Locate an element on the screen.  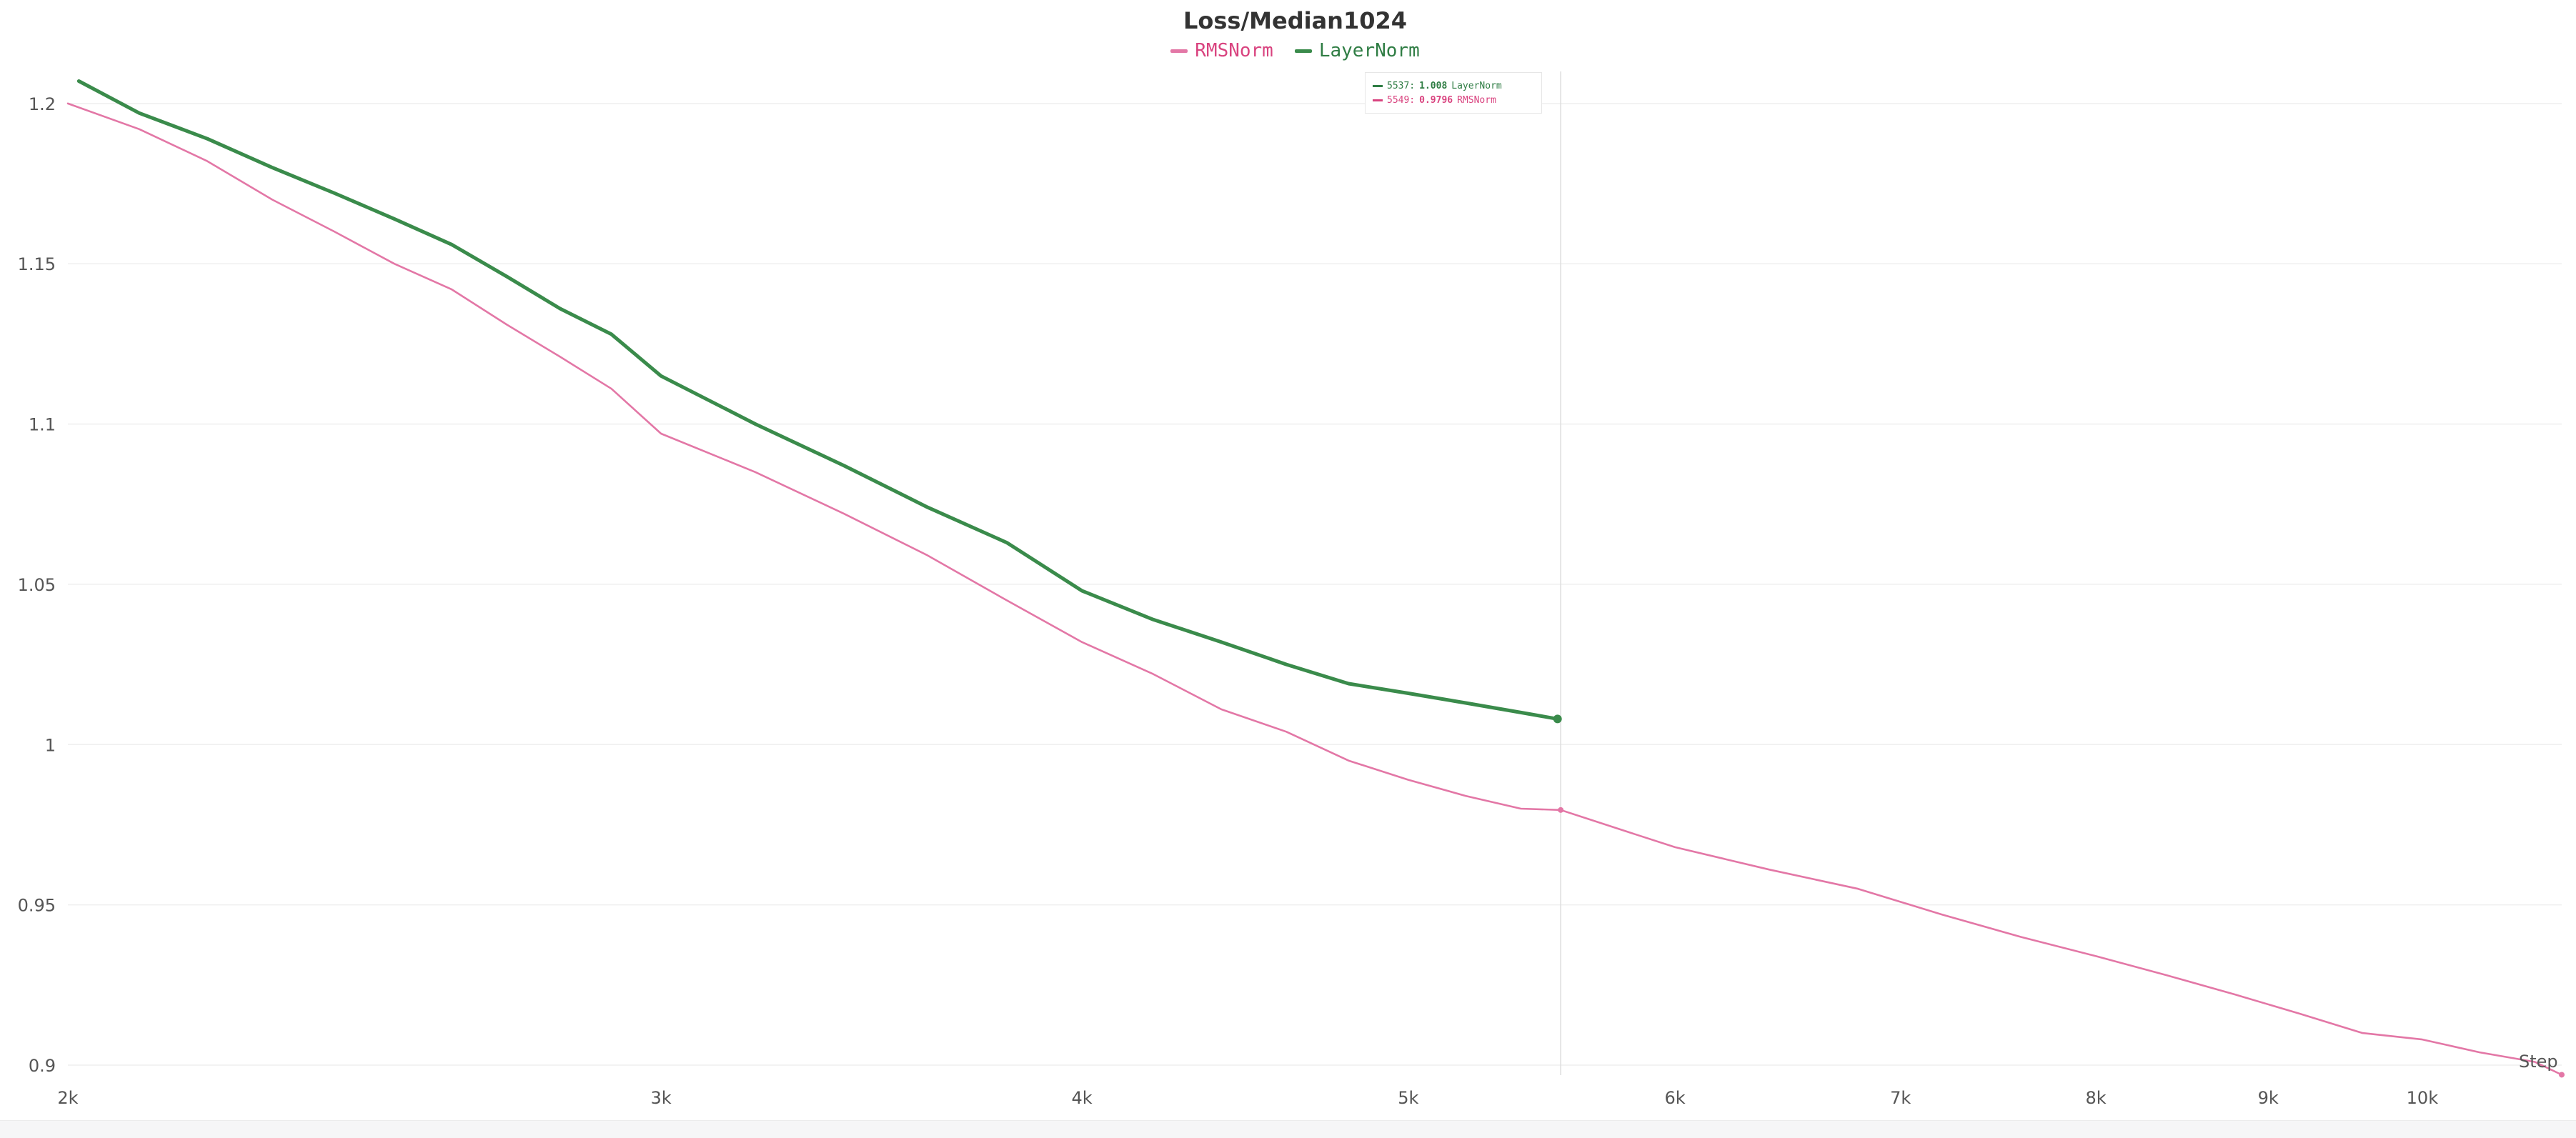
tooltip-value-rmsnorm: 0.9796 is located at coordinates (1436, 100).